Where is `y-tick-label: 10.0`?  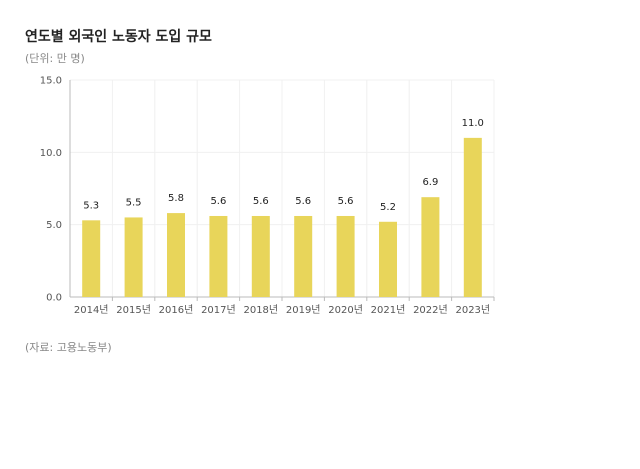
y-tick-label: 10.0 is located at coordinates (51, 153).